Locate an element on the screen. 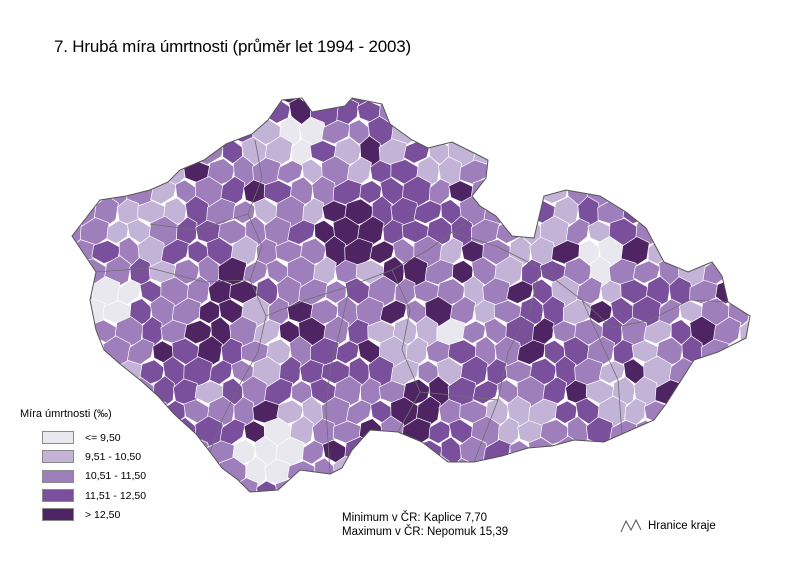 The height and width of the screenshot is (566, 800). legend-item: 10,51 - 11,50 is located at coordinates (94, 476).